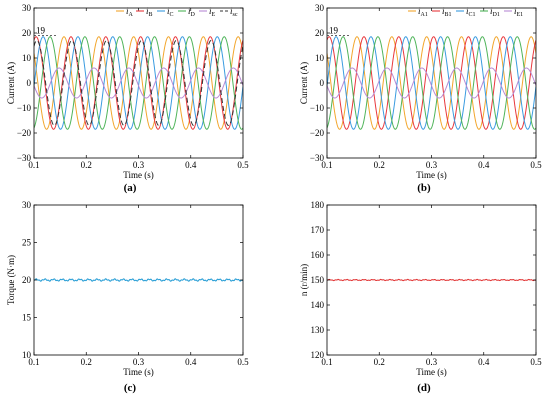 The image size is (550, 402). What do you see at coordinates (130, 188) in the screenshot?
I see `panel-caption: (a)` at bounding box center [130, 188].